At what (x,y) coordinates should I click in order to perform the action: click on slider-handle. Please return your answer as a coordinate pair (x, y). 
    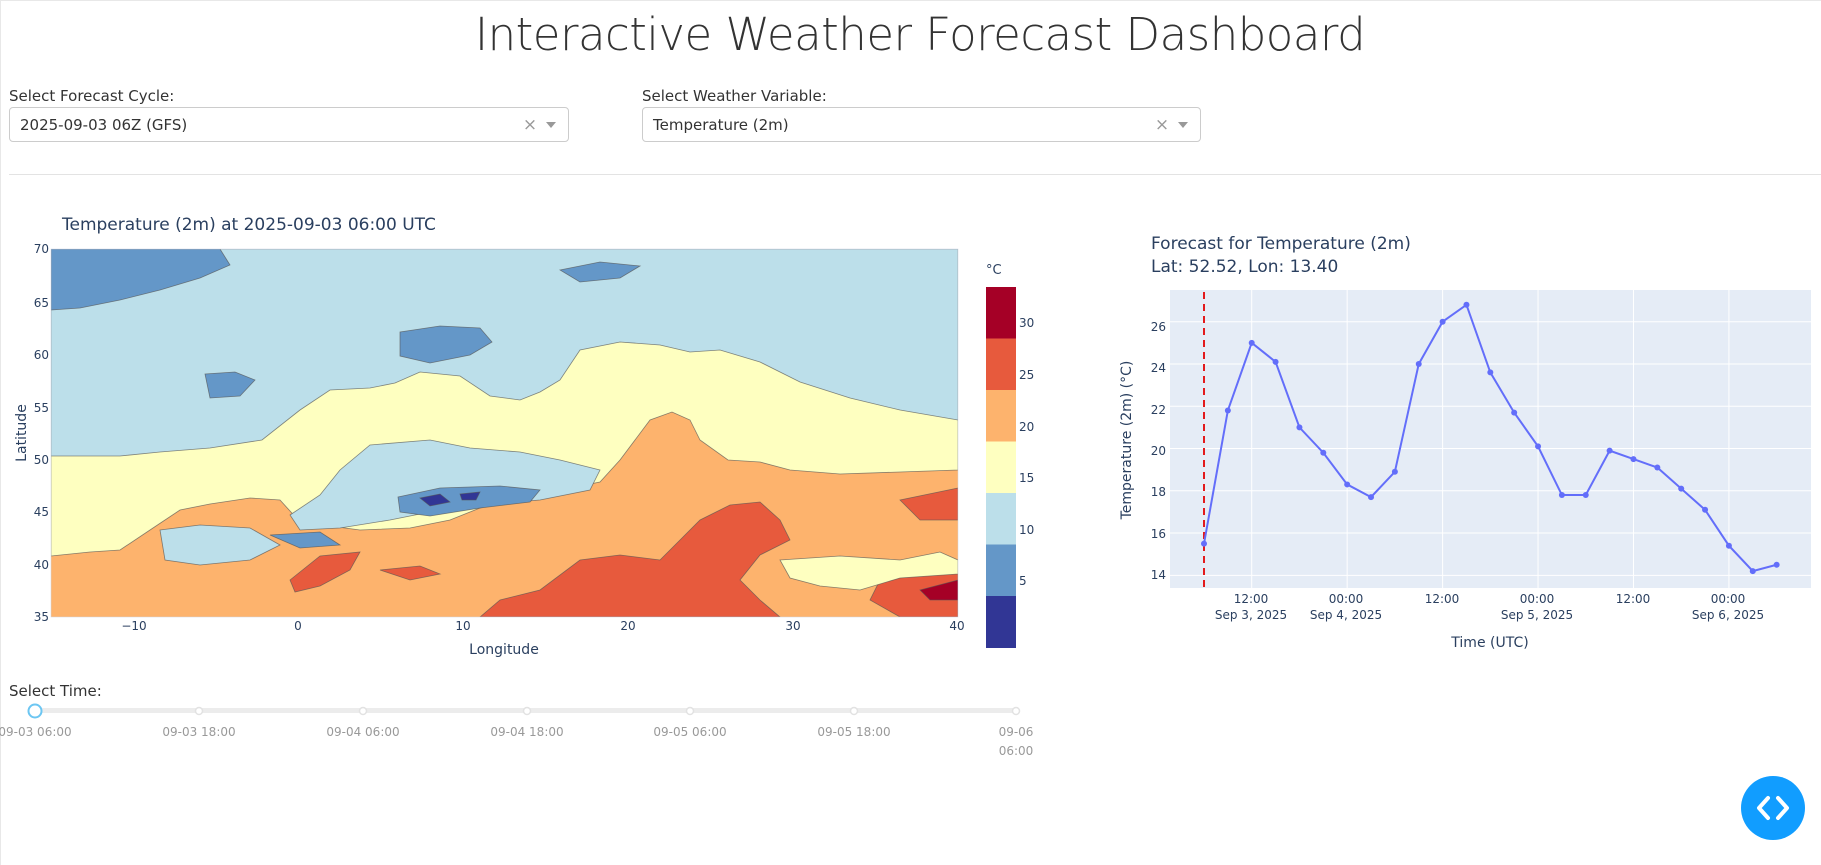
    Looking at the image, I should click on (35, 711).